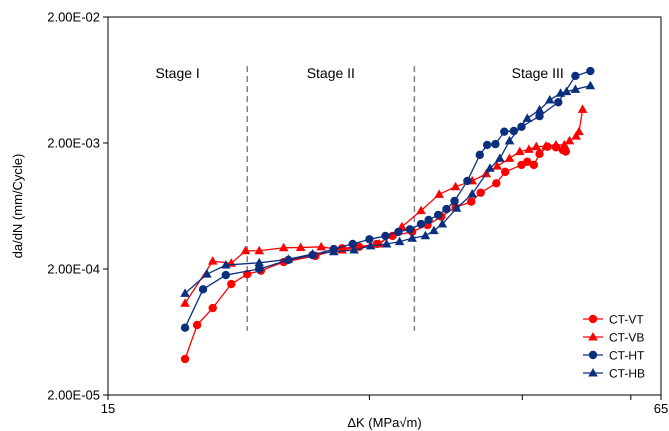 This screenshot has height=431, width=669. Describe the element at coordinates (384, 422) in the screenshot. I see `x-axis-title: ΔK (MPa√m)` at that location.